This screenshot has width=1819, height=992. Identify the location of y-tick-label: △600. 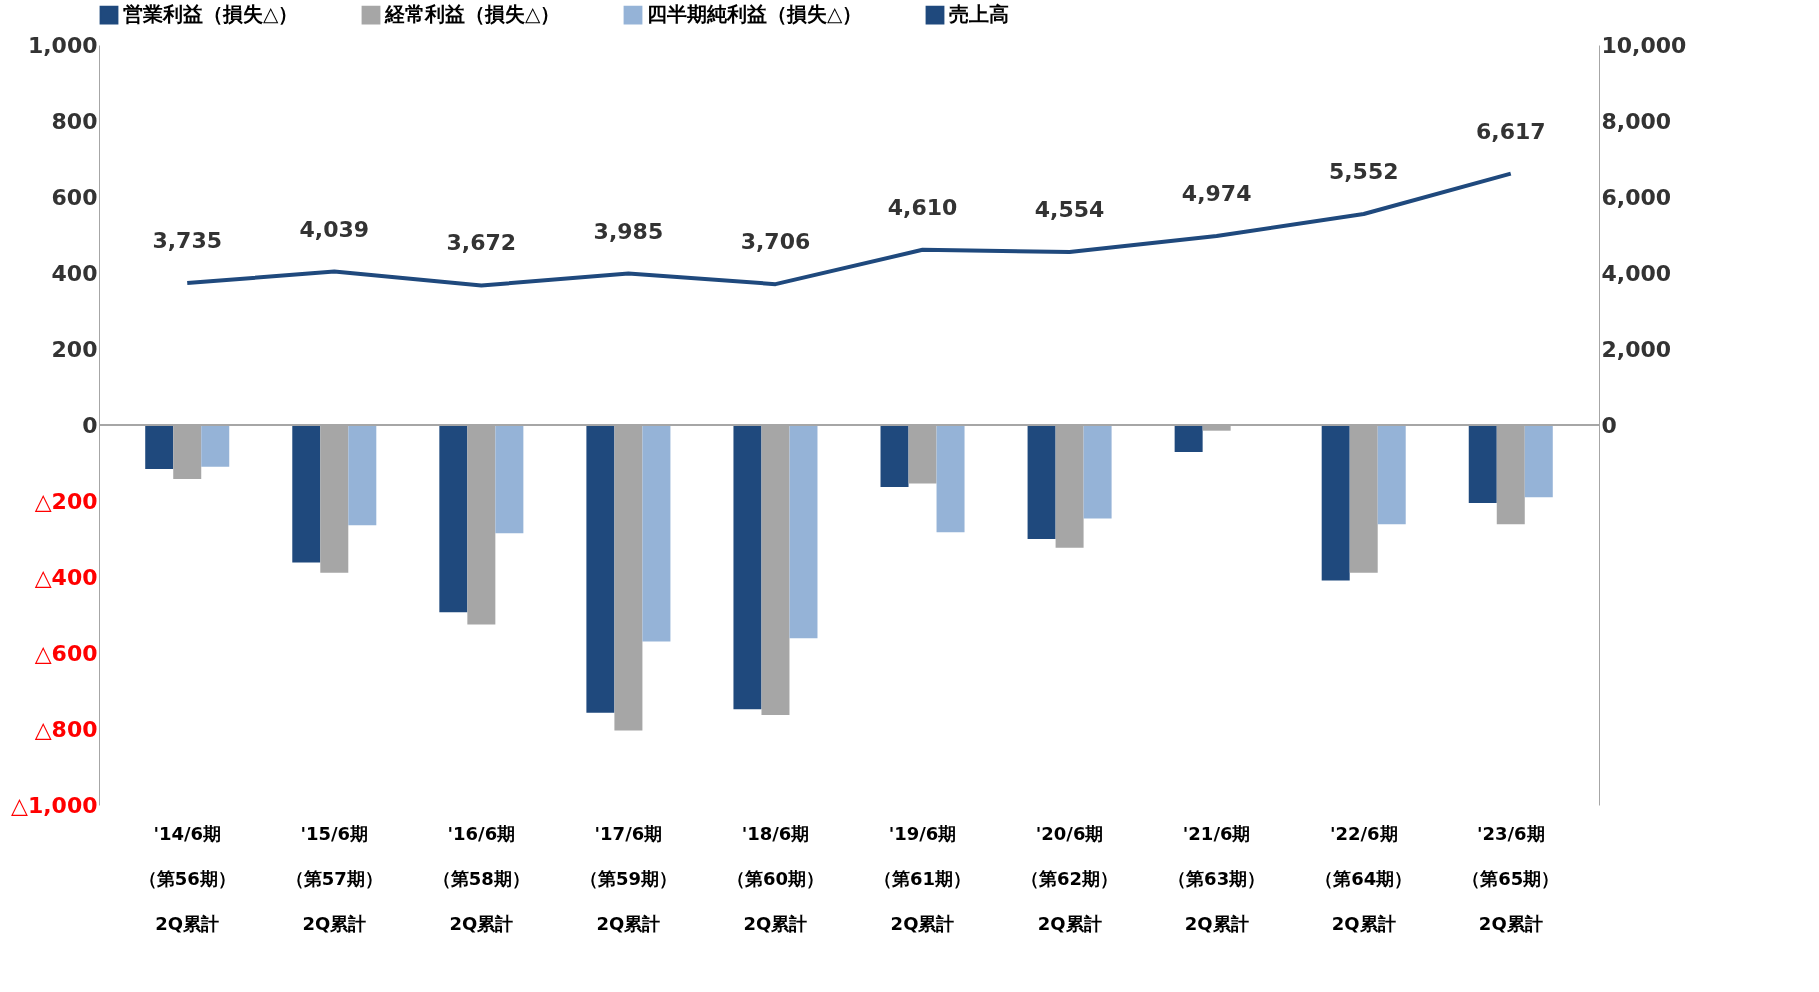
(66, 653).